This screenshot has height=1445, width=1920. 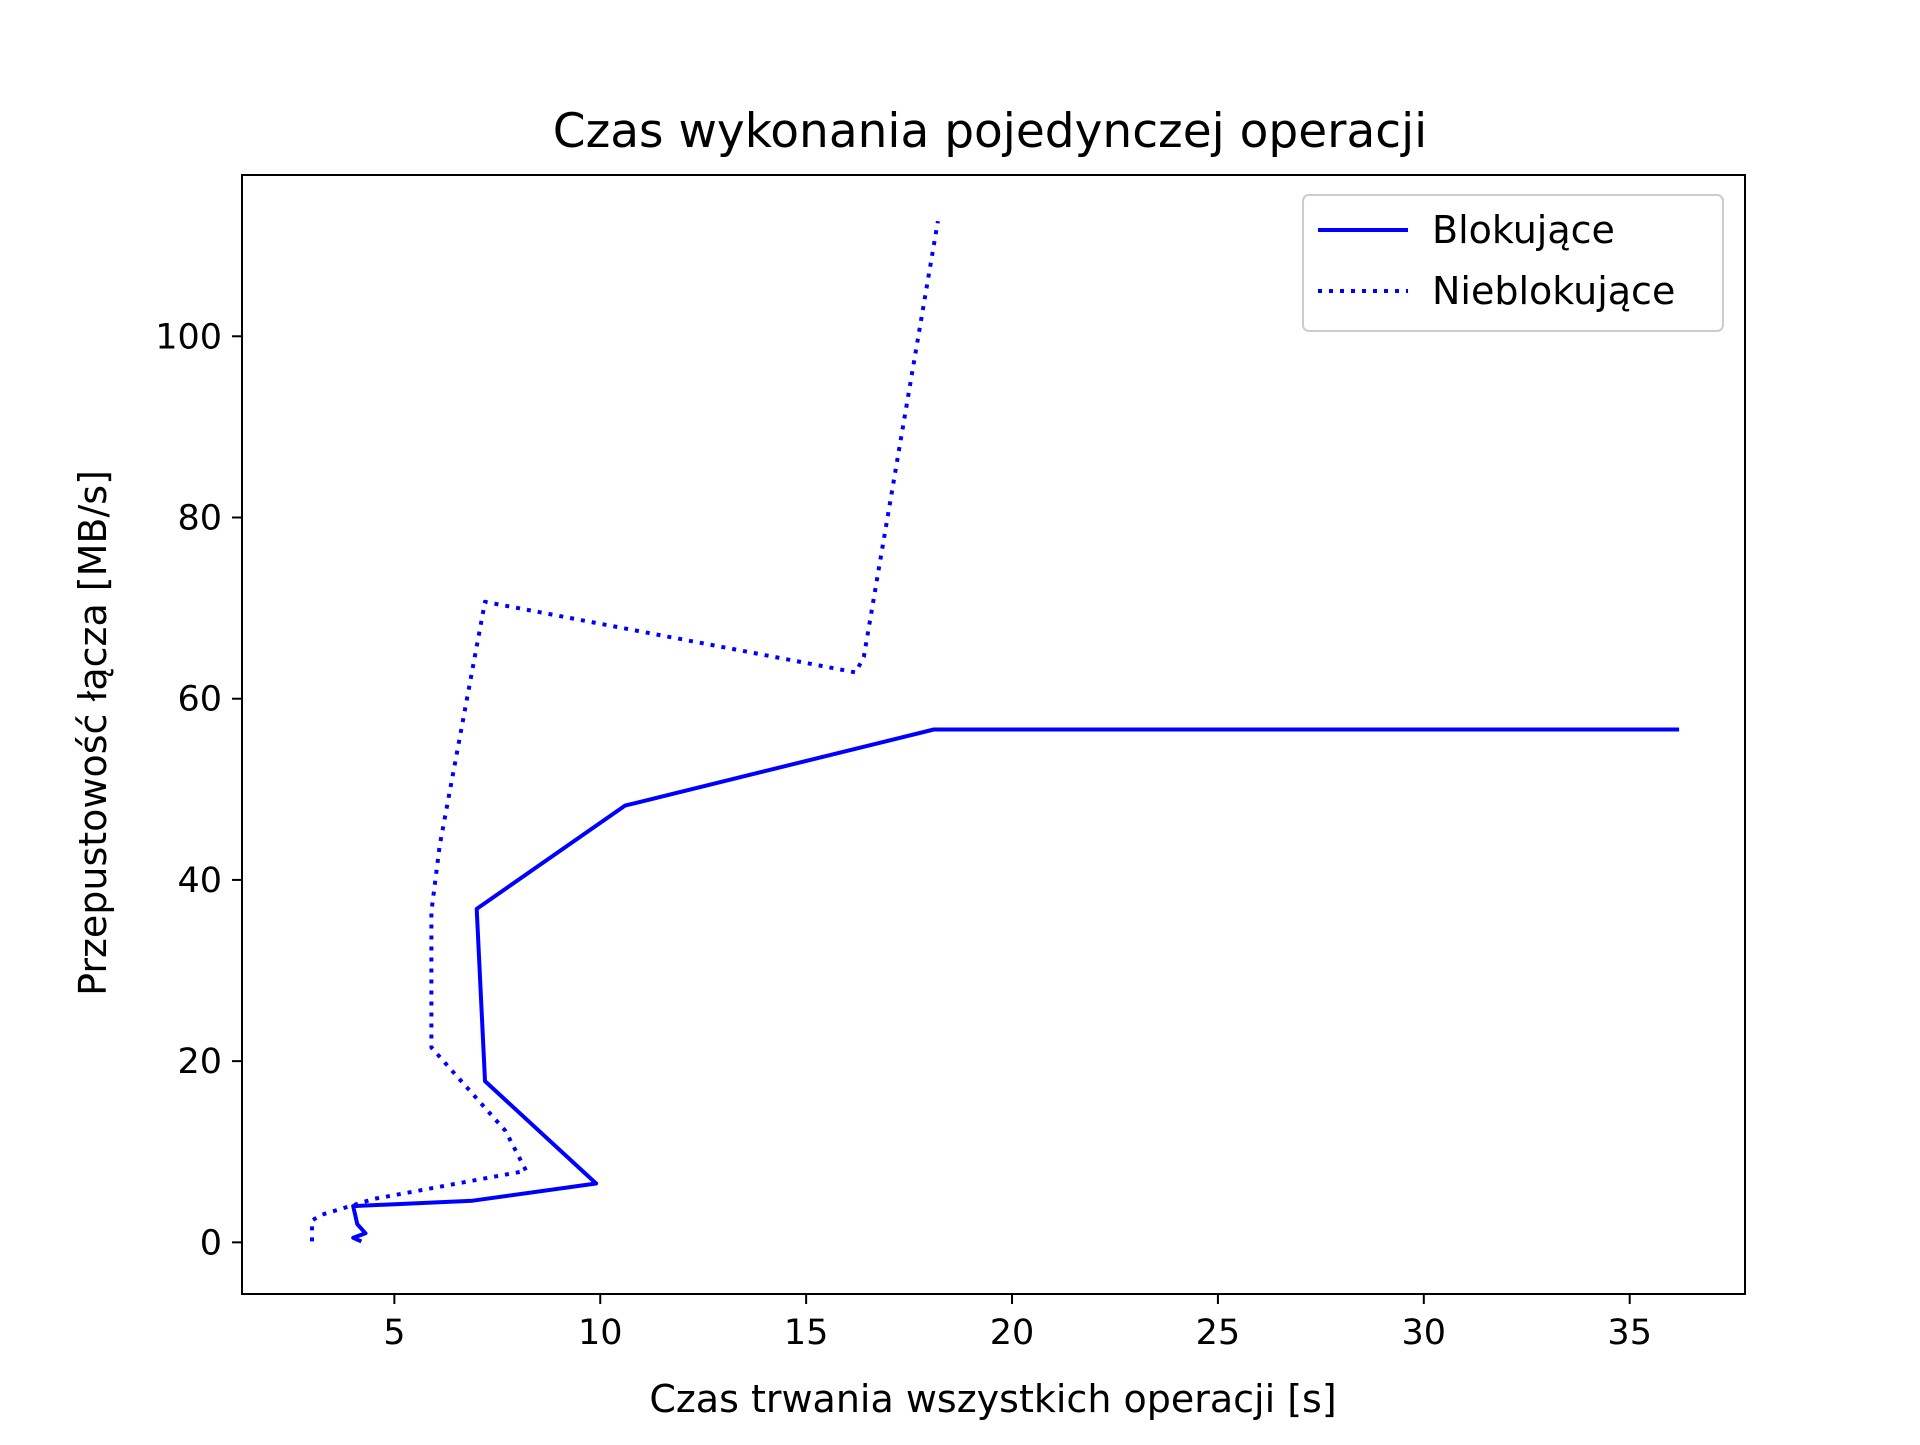 What do you see at coordinates (198, 790) in the screenshot?
I see `y-axis: 0 20 40 60 80 100` at bounding box center [198, 790].